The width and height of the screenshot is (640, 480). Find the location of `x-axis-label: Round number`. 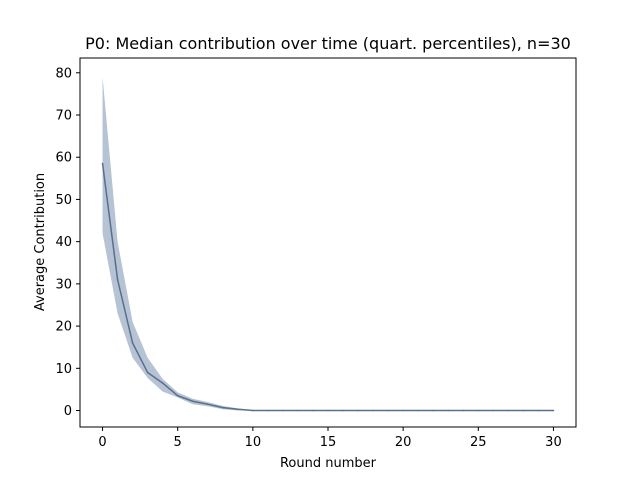

x-axis-label: Round number is located at coordinates (328, 463).